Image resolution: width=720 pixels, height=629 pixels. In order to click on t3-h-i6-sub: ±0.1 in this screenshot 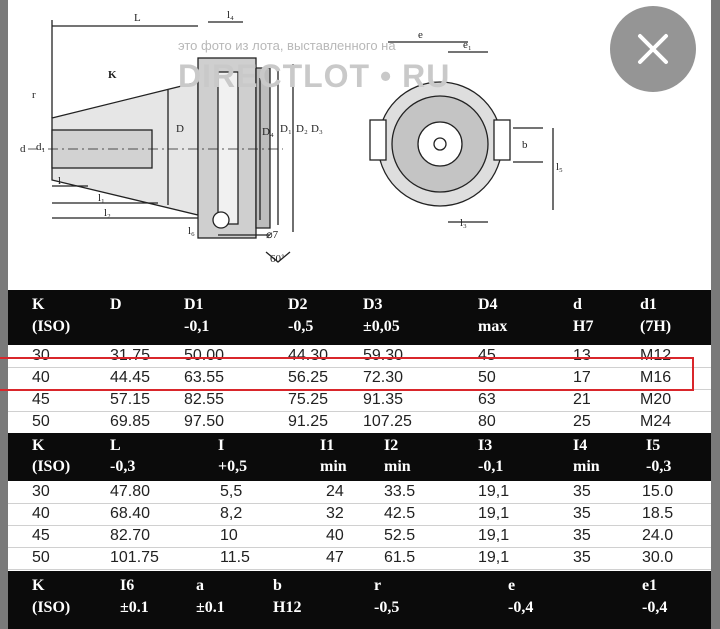, I will do `click(134, 607)`.